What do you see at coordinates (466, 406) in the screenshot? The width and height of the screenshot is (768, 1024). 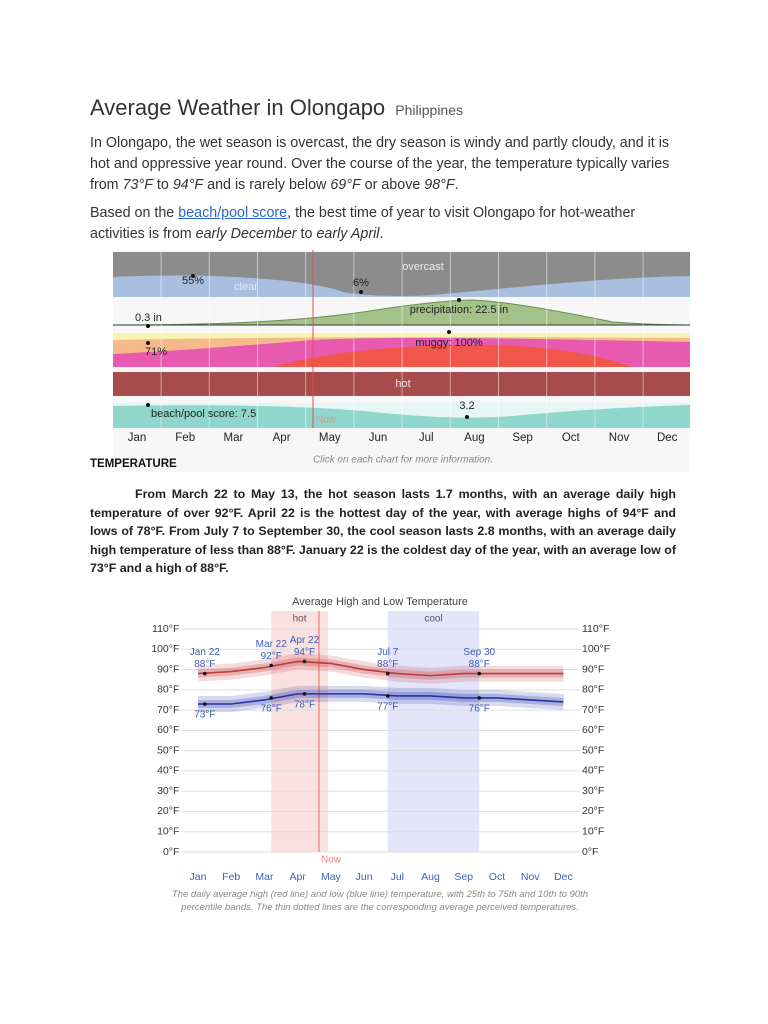 I see `label: 3.2` at bounding box center [466, 406].